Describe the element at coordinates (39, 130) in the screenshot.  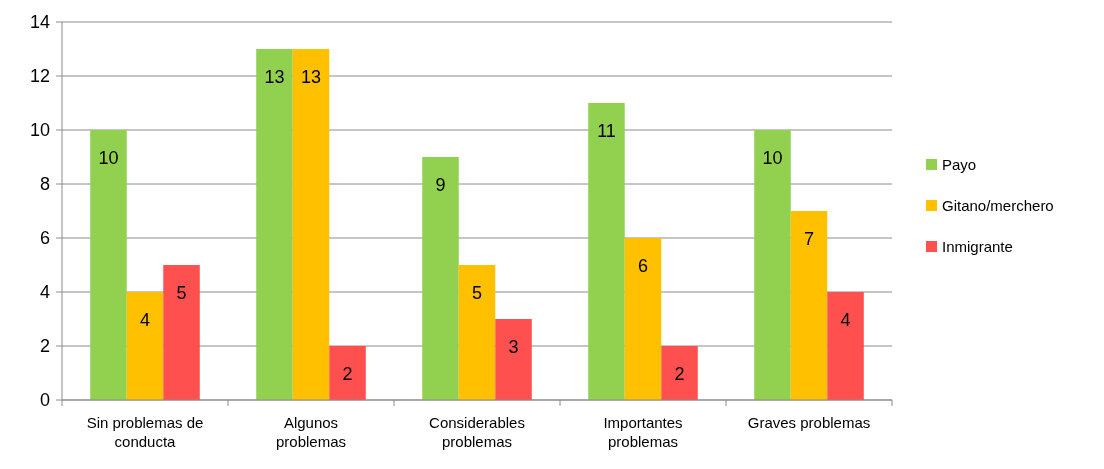
I see `y-tick-label: 10` at that location.